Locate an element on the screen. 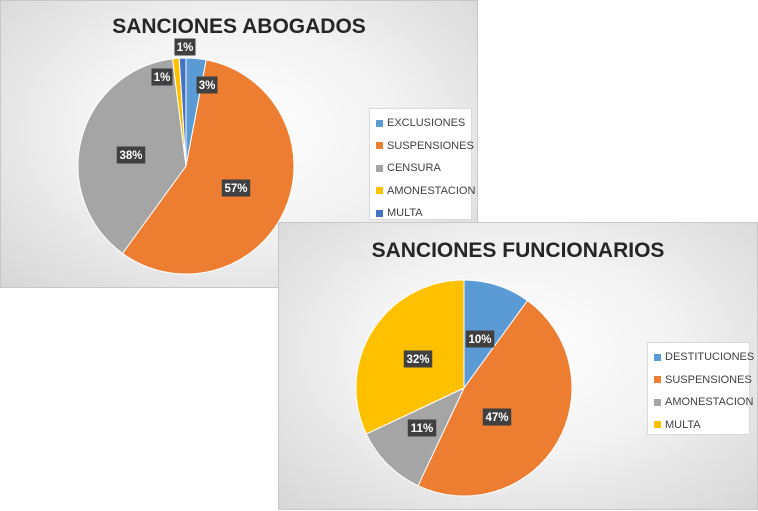 This screenshot has width=758, height=511. legend-item-exclusiones: EXCLUSIONES is located at coordinates (420, 123).